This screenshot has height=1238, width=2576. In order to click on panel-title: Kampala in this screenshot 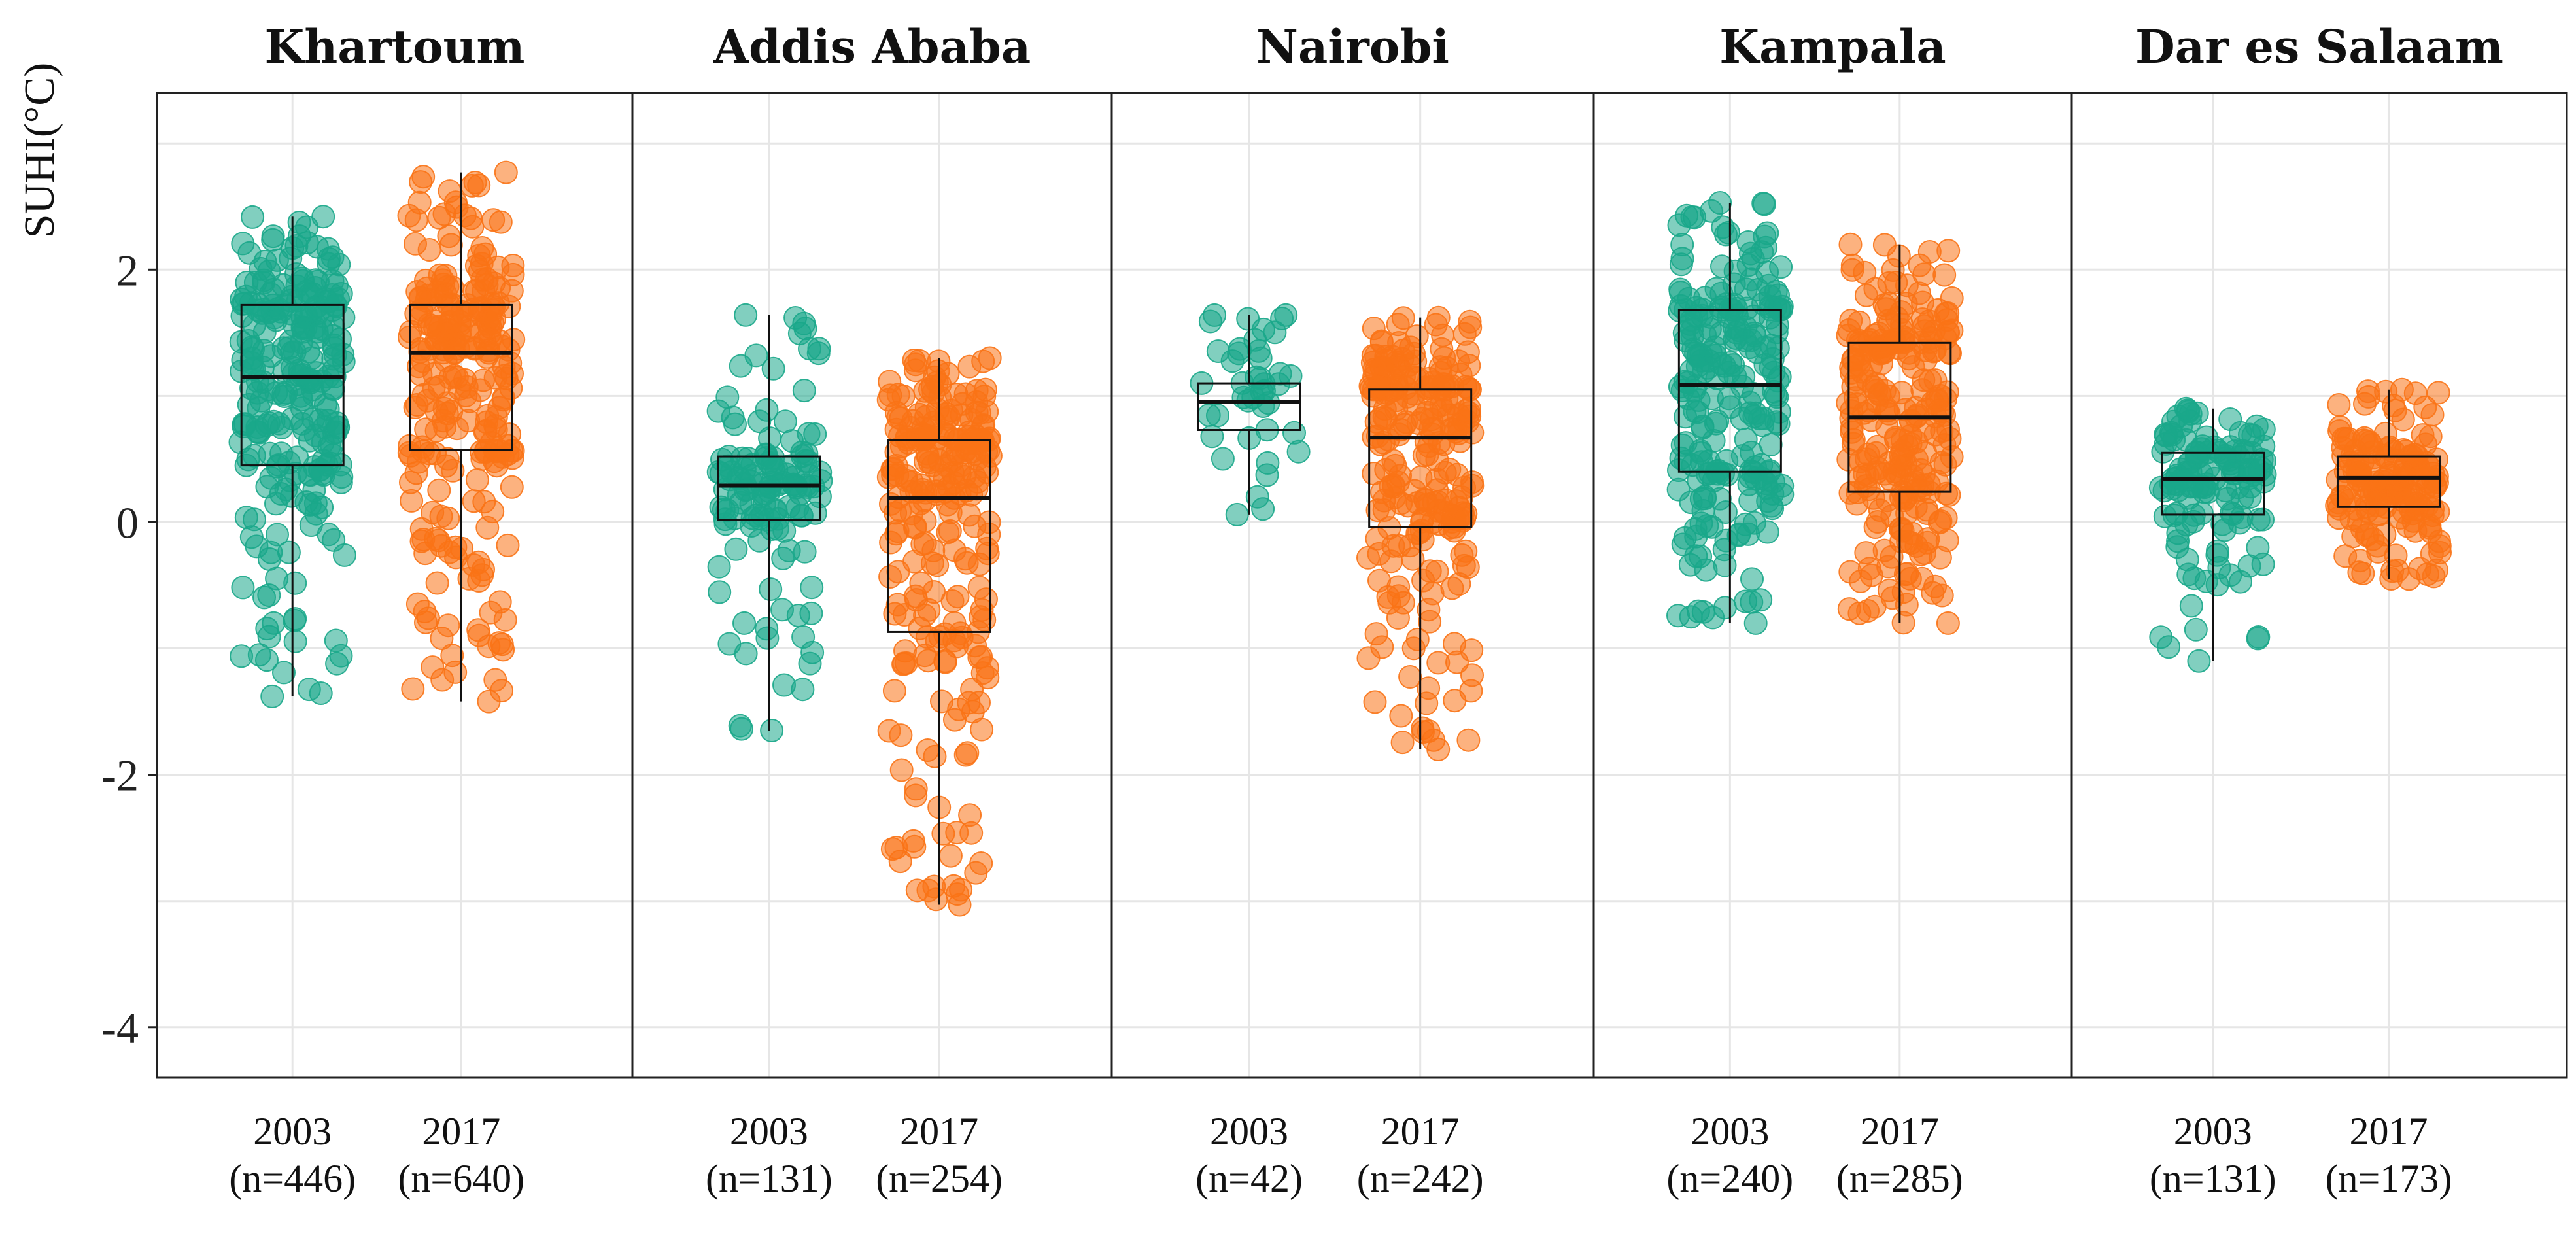, I will do `click(1833, 47)`.